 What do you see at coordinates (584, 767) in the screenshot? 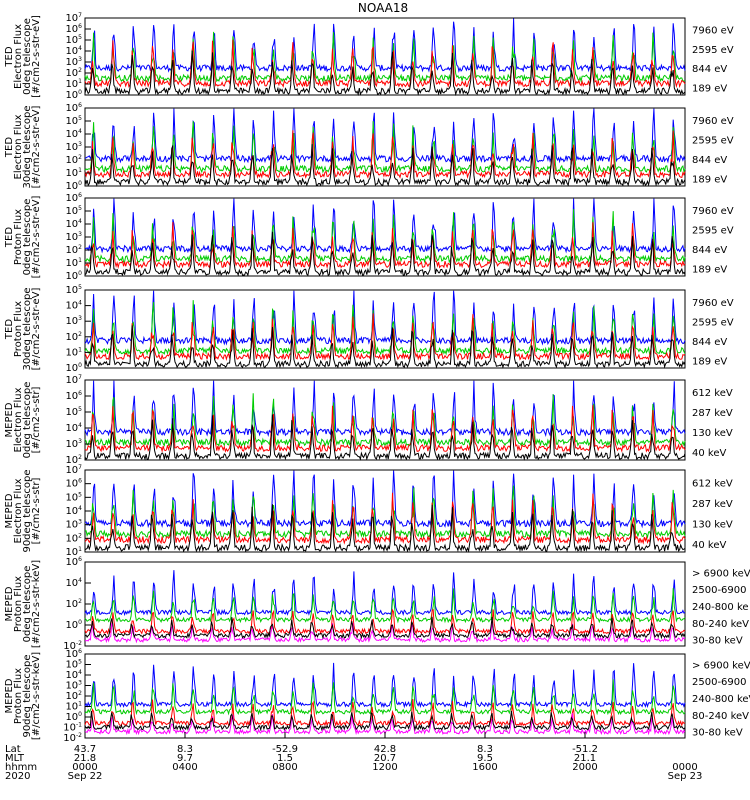
I see `x-tick-label: 2000` at bounding box center [584, 767].